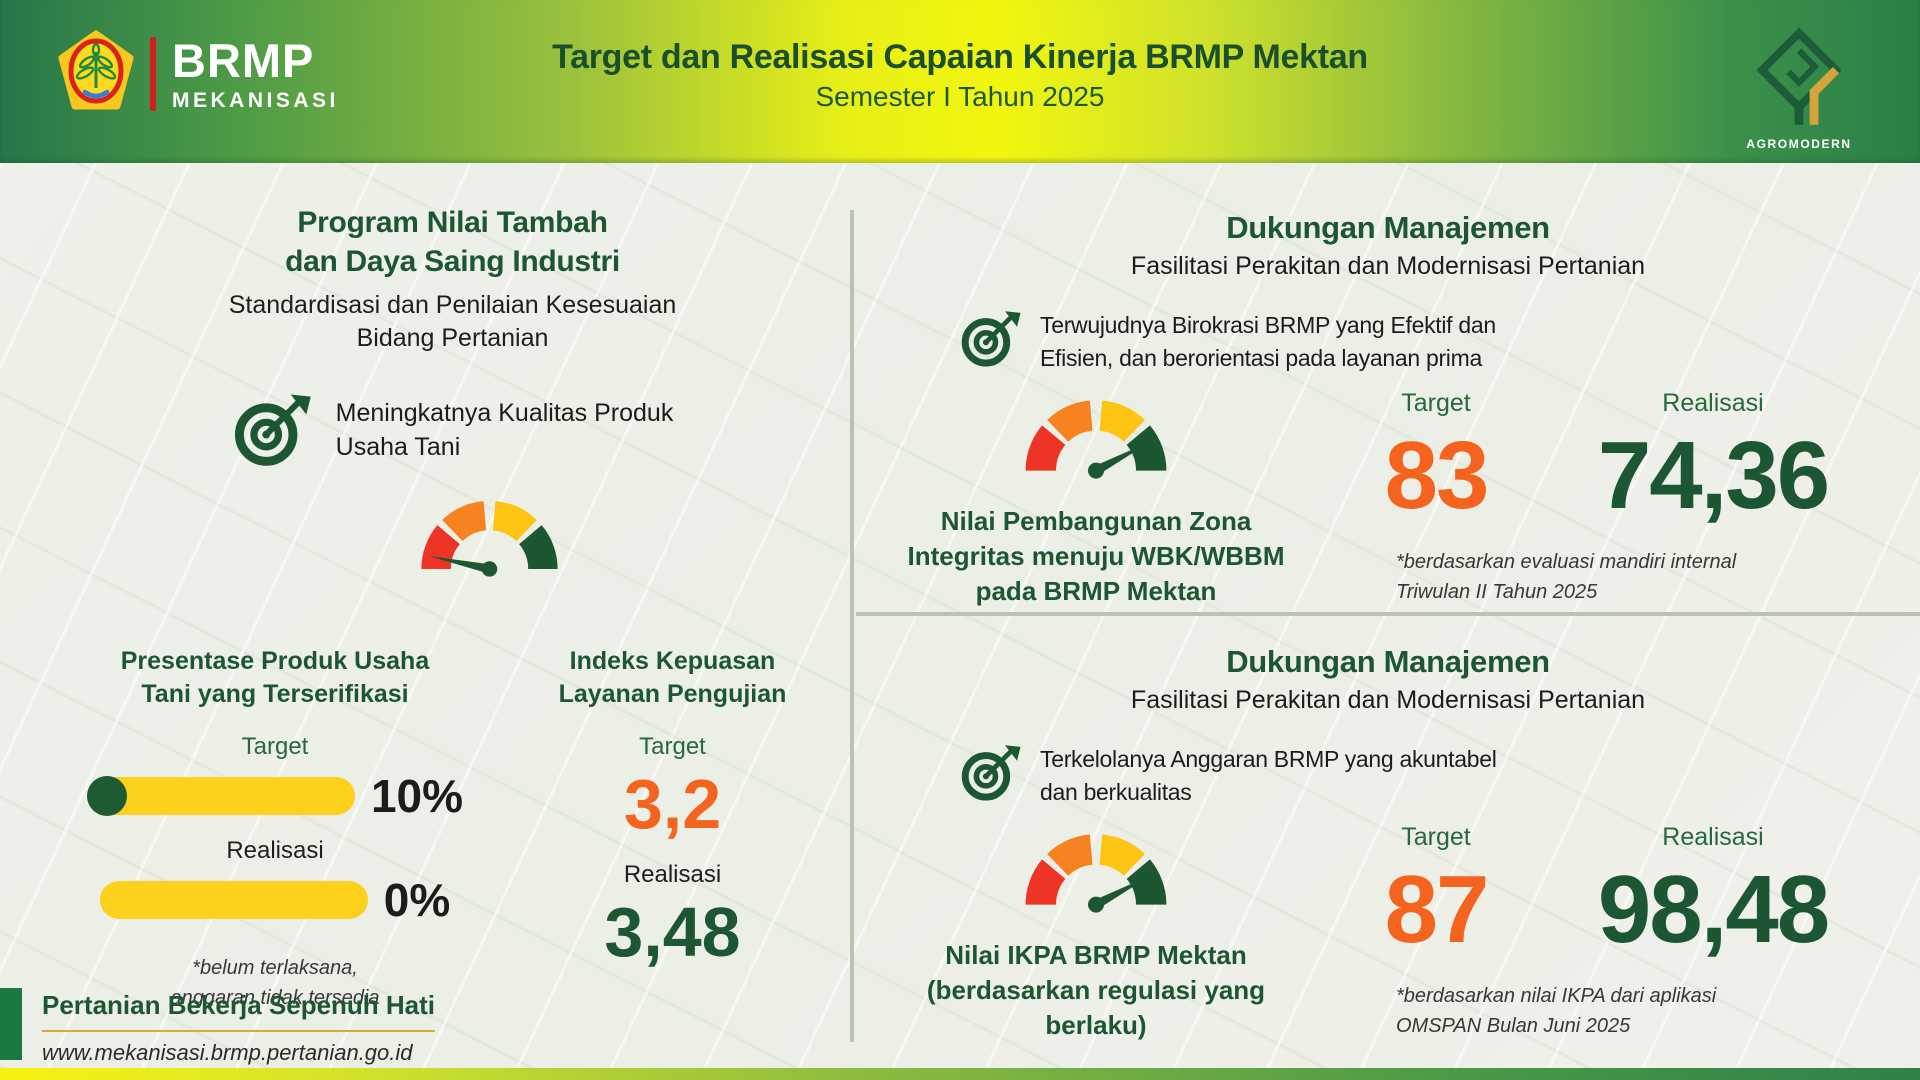  I want to click on indicator-kepuasan-title-line1: Indeks Kepuasan, so click(672, 661).